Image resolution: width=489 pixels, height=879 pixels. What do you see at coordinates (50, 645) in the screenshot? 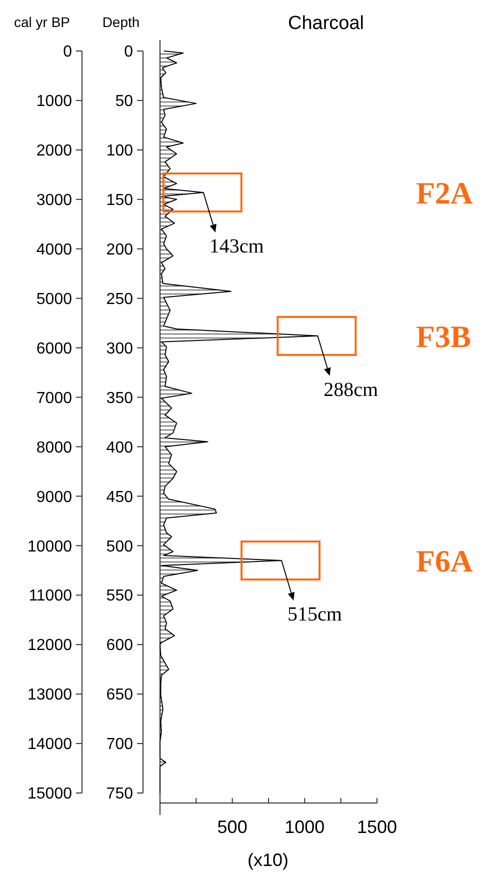
I see `y2-tick-label: 12000` at bounding box center [50, 645].